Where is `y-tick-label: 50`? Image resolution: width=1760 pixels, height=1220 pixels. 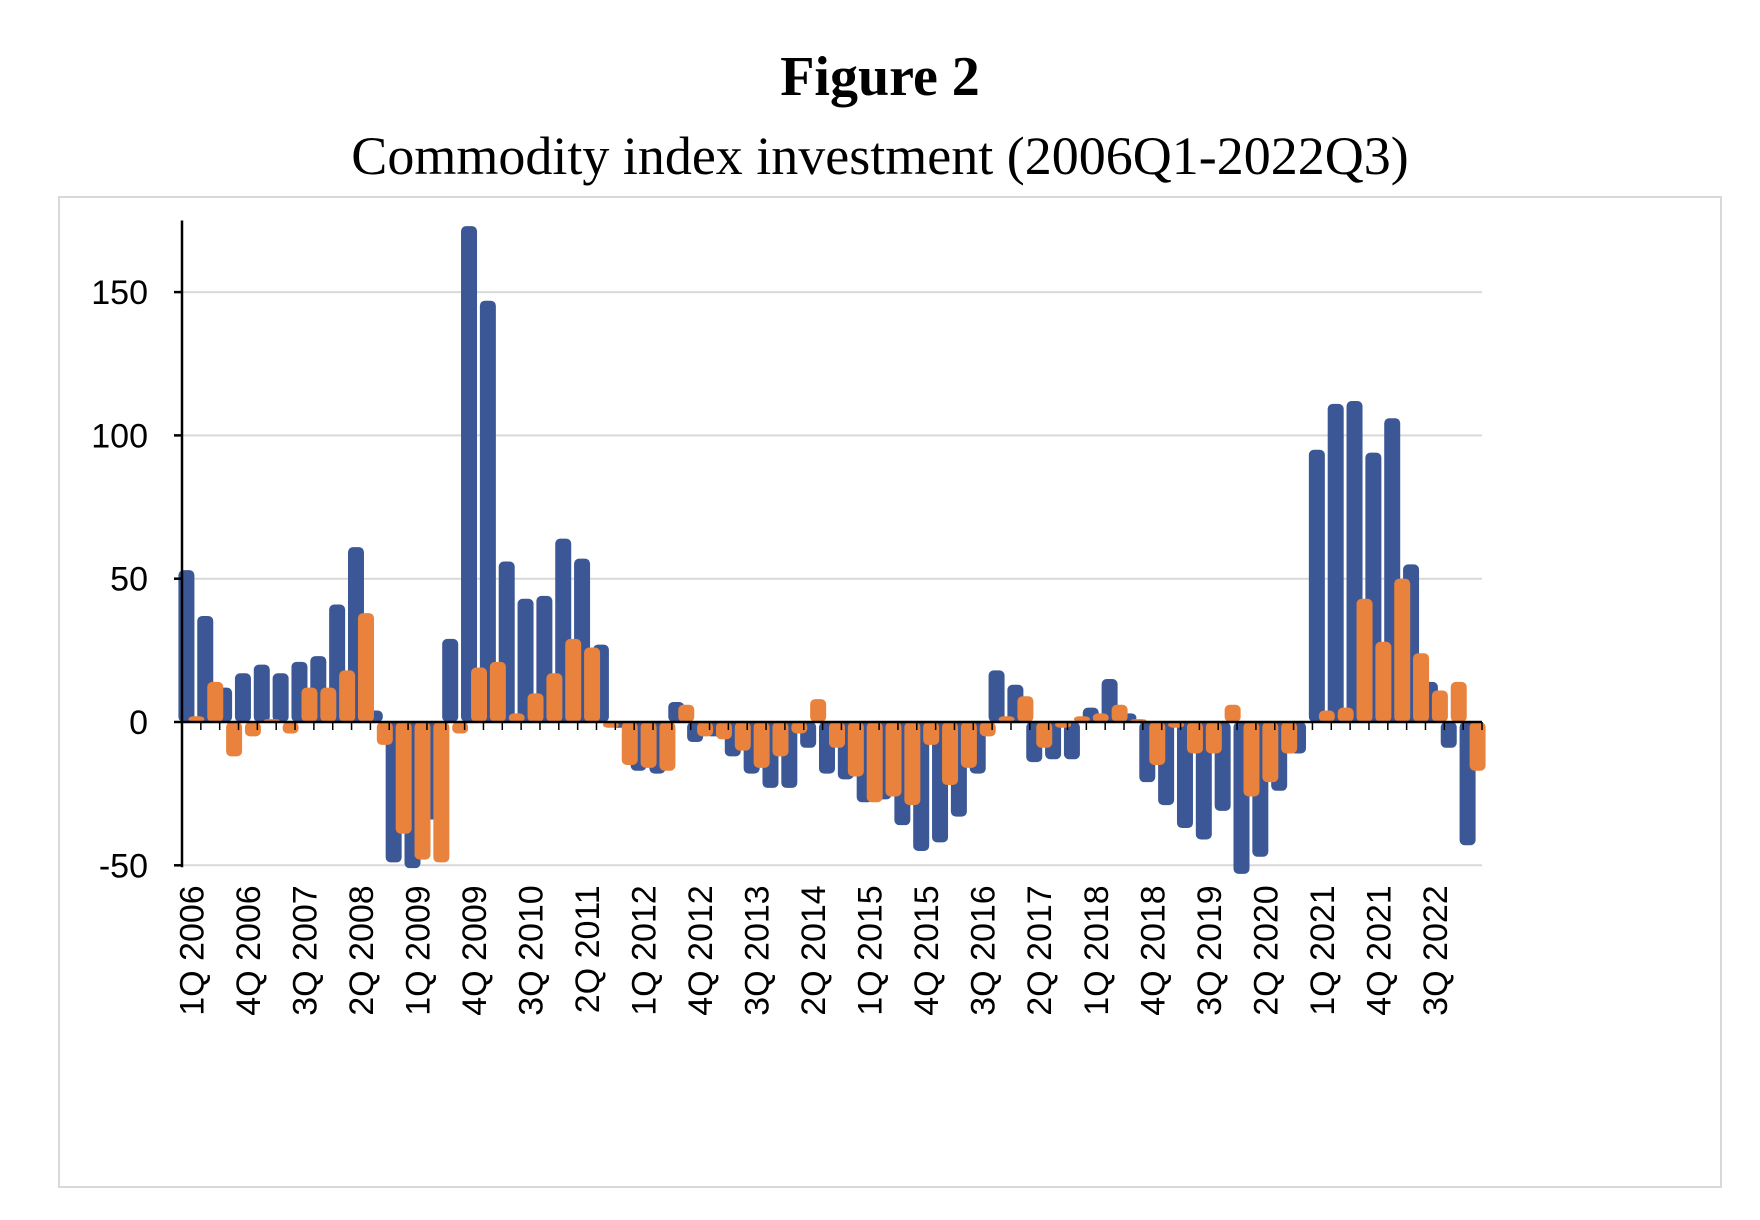 y-tick-label: 50 is located at coordinates (129, 580).